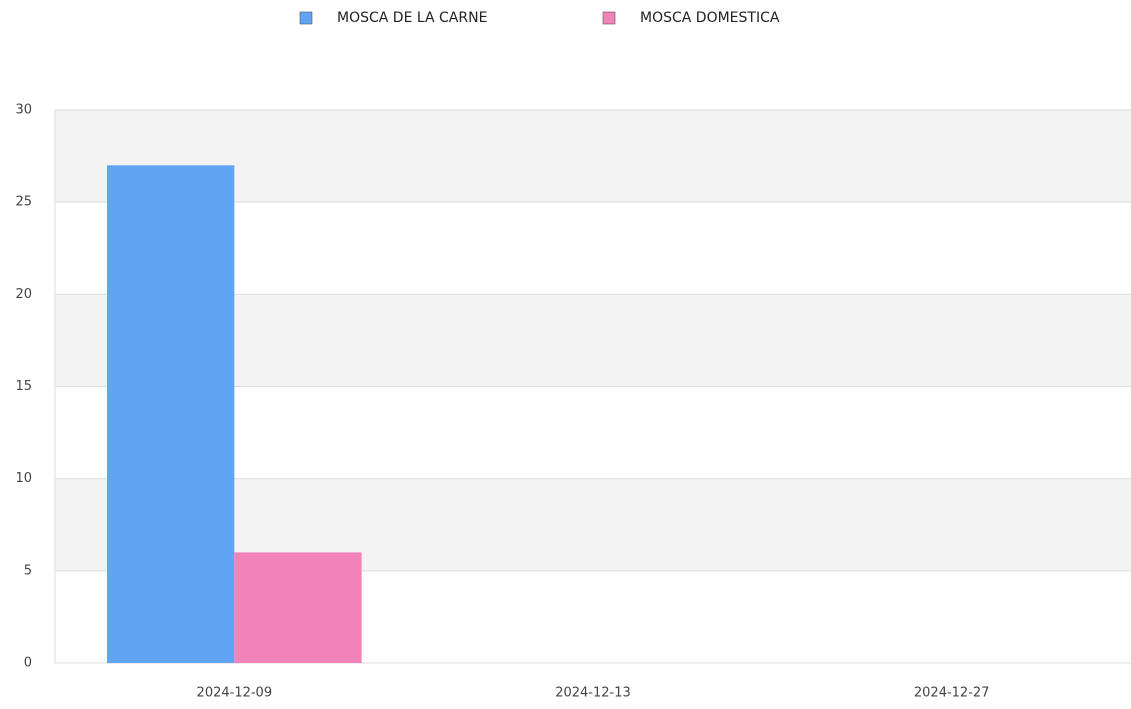 This screenshot has width=1131, height=709. I want to click on x-tick-label: 2024-12-27, so click(952, 693).